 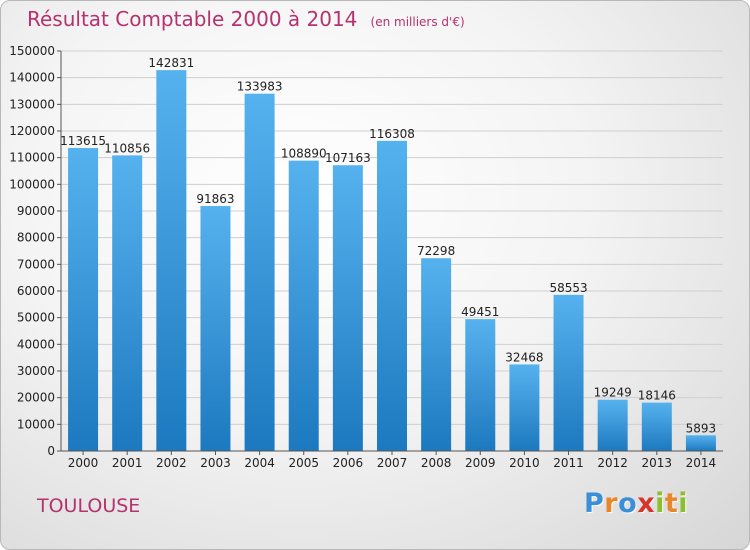 What do you see at coordinates (36, 238) in the screenshot?
I see `y-tick-label: 80000` at bounding box center [36, 238].